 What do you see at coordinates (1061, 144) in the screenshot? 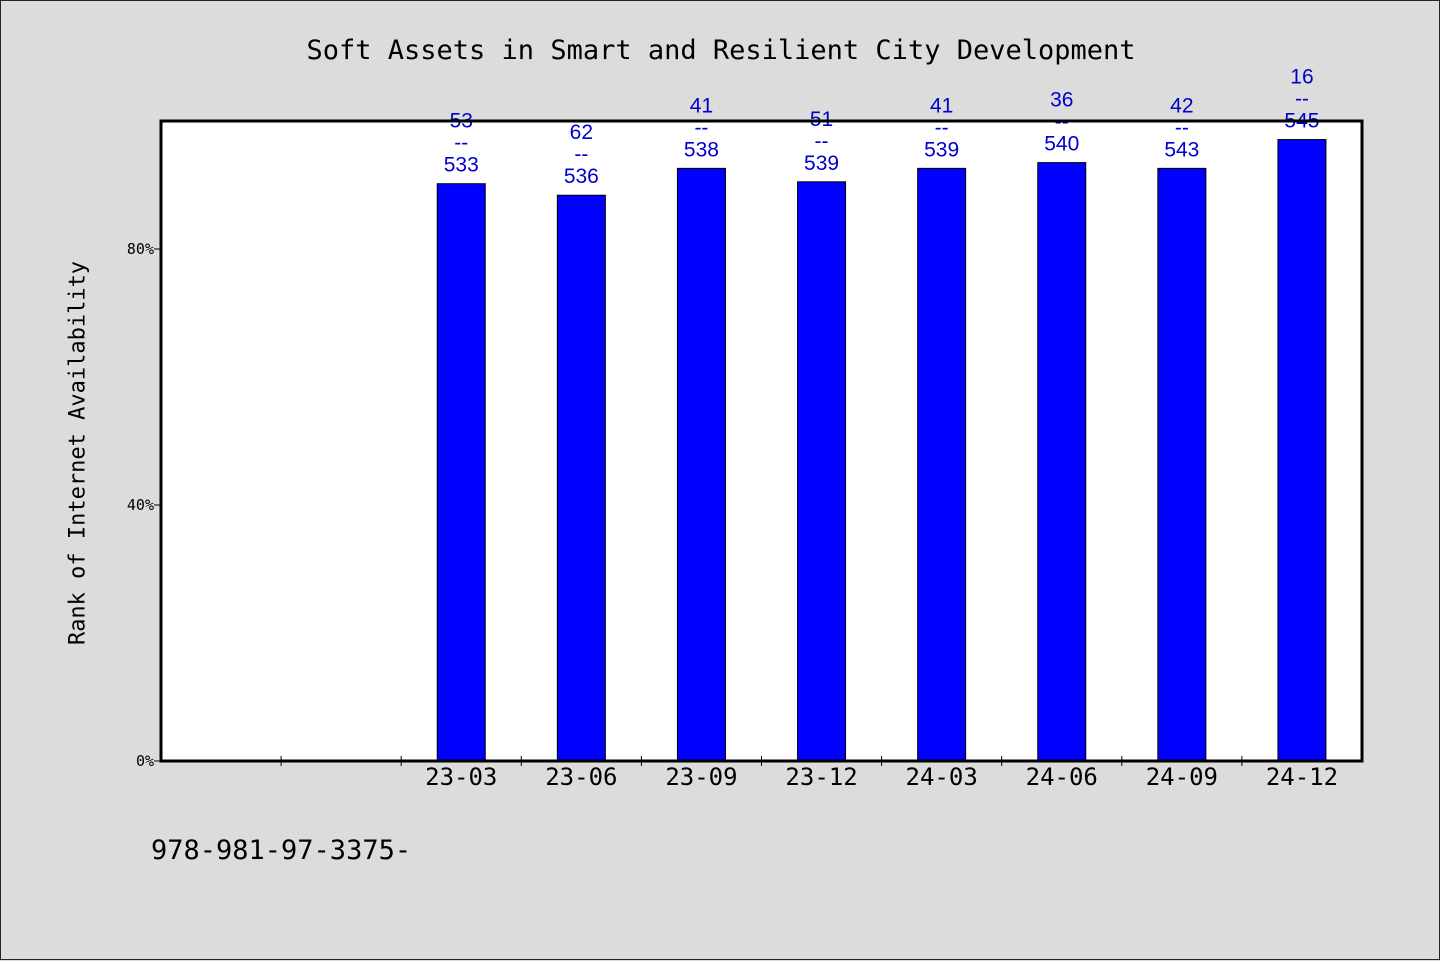
I see `data-label-24-06-2: 540` at bounding box center [1061, 144].